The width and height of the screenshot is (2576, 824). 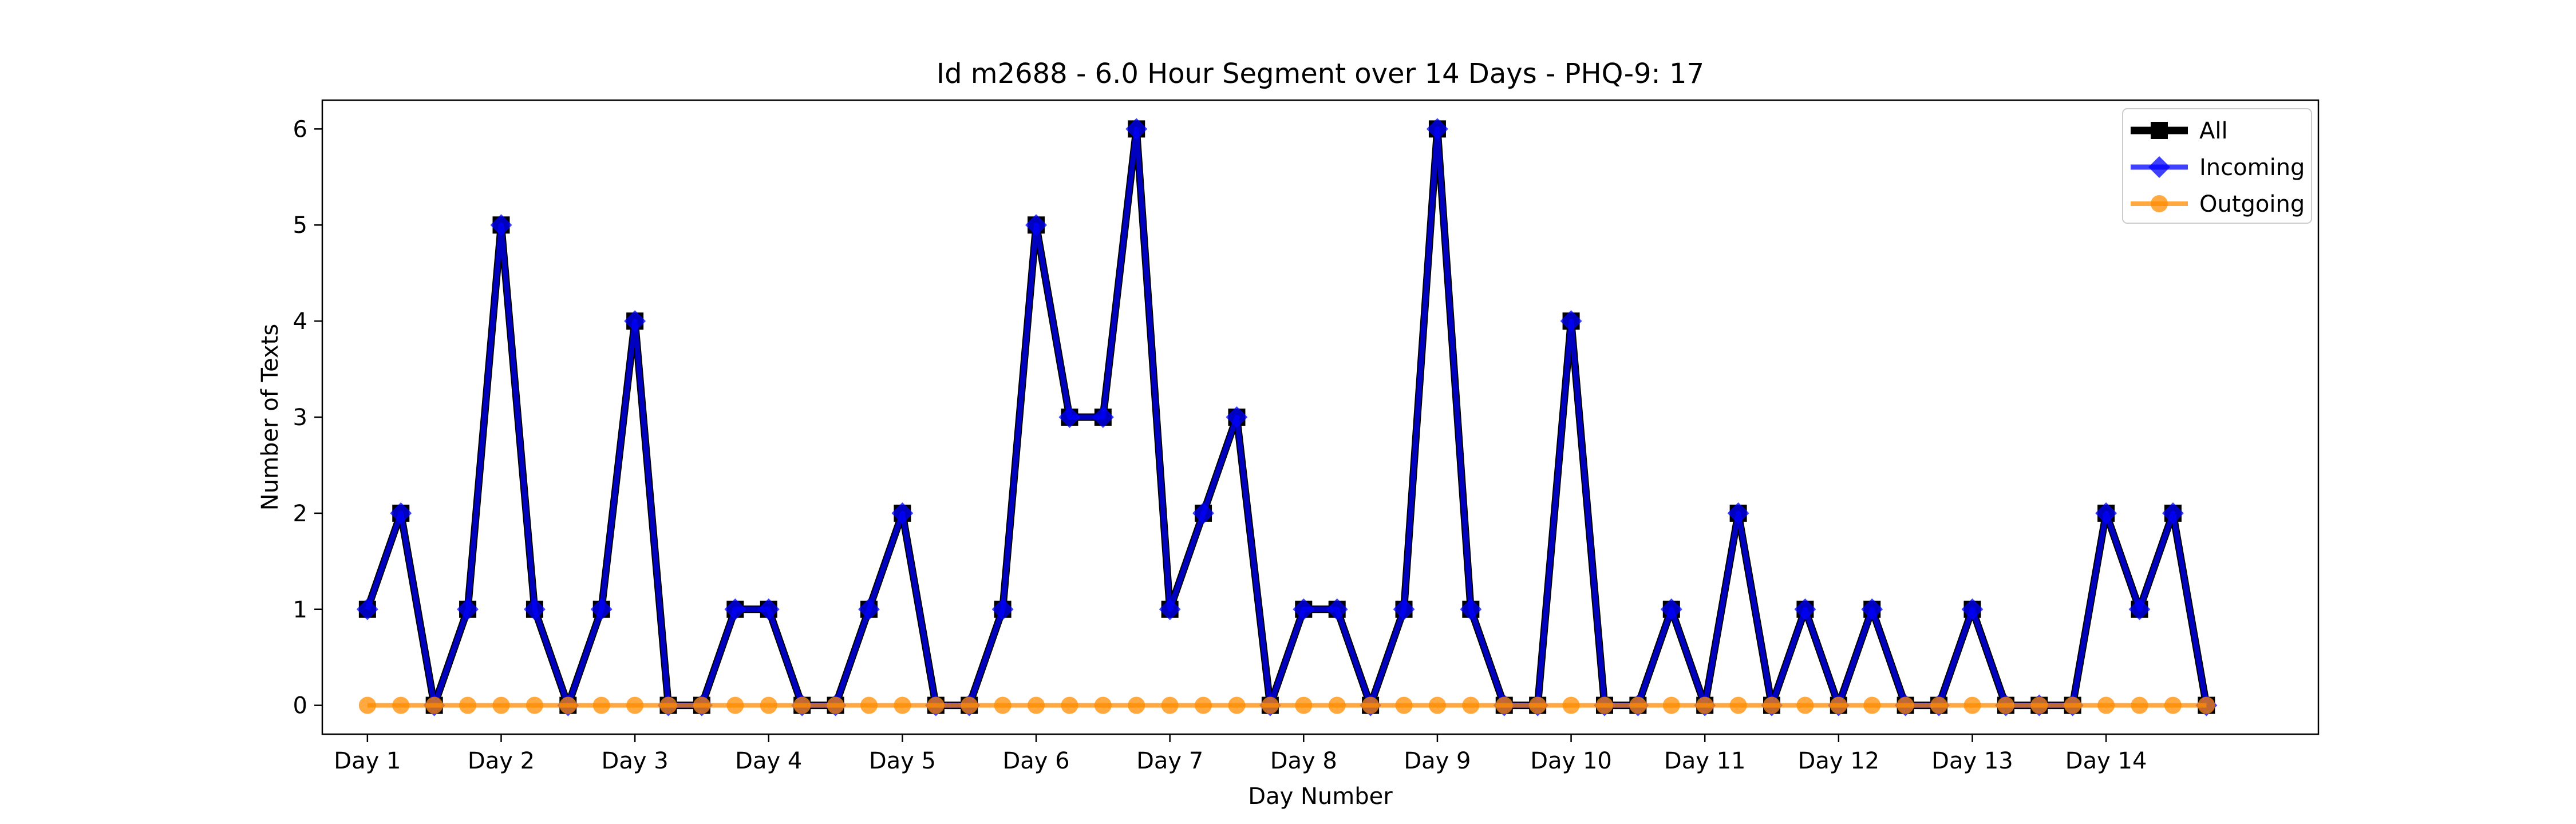 What do you see at coordinates (1705, 761) in the screenshot?
I see `x-tick-label: Day 11` at bounding box center [1705, 761].